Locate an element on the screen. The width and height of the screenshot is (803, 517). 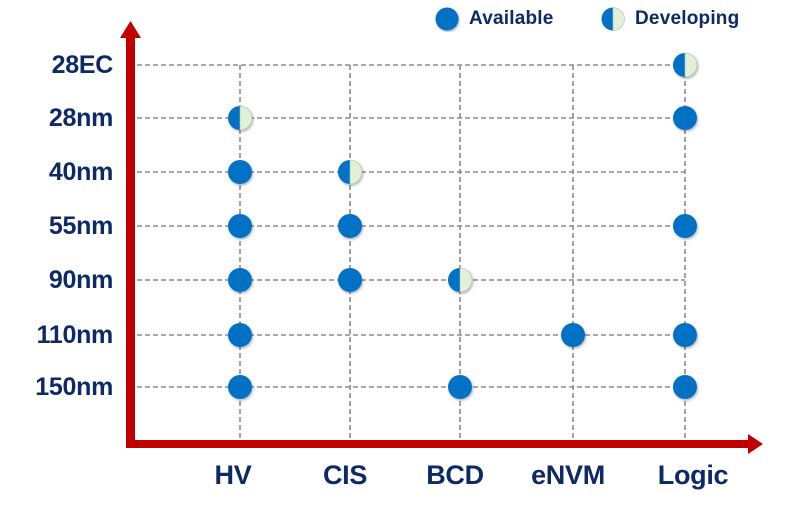
legend-available-label: Available is located at coordinates (511, 18).